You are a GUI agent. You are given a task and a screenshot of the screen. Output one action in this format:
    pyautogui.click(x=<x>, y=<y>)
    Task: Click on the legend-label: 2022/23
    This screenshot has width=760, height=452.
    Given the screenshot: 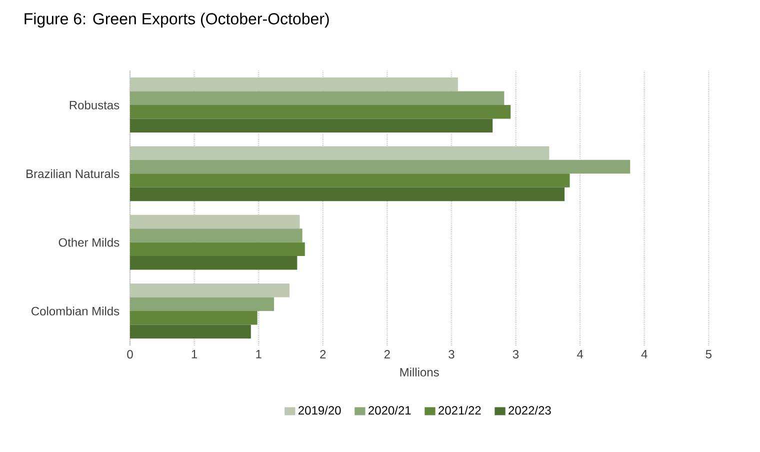 What is the action you would take?
    pyautogui.click(x=529, y=410)
    